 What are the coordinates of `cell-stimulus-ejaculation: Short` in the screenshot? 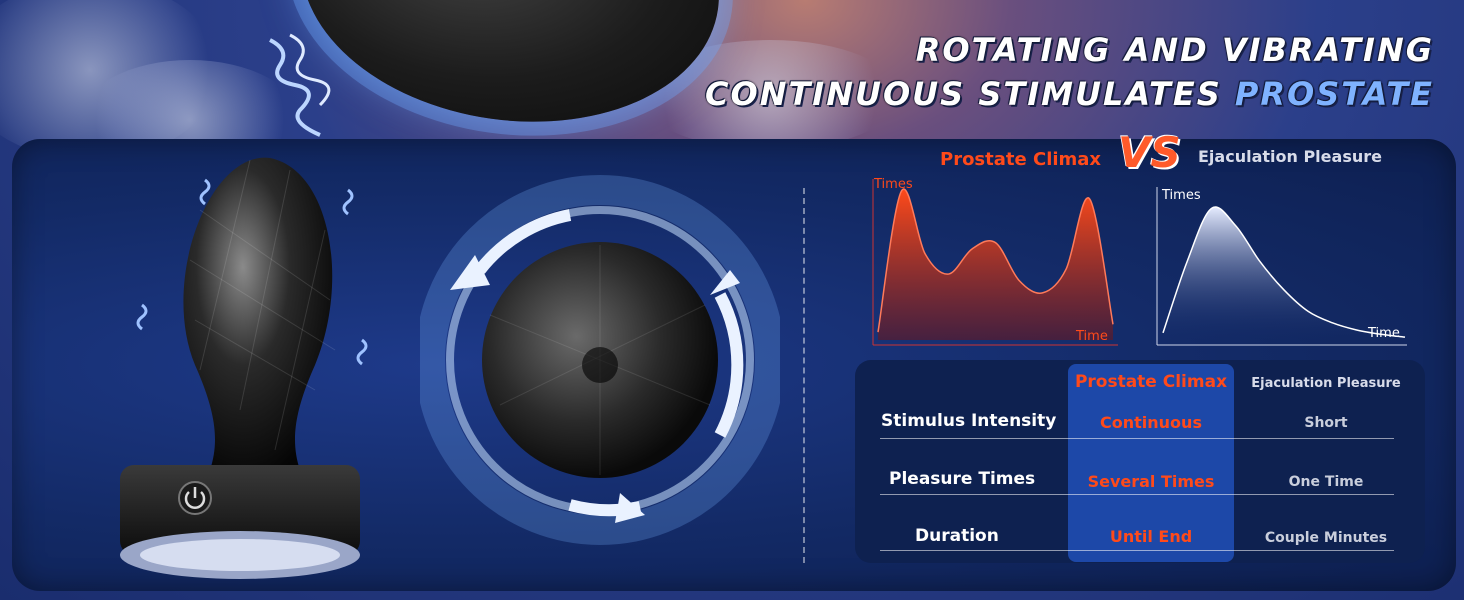 It's located at (1326, 423).